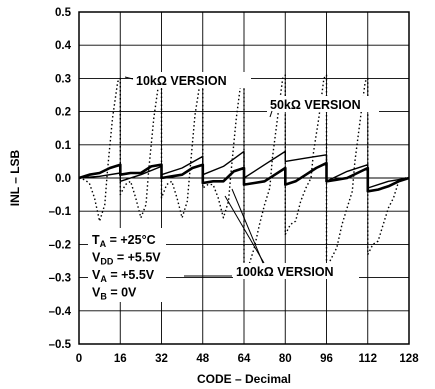  What do you see at coordinates (63, 46) in the screenshot?
I see `y-tick-label: 0.4` at bounding box center [63, 46].